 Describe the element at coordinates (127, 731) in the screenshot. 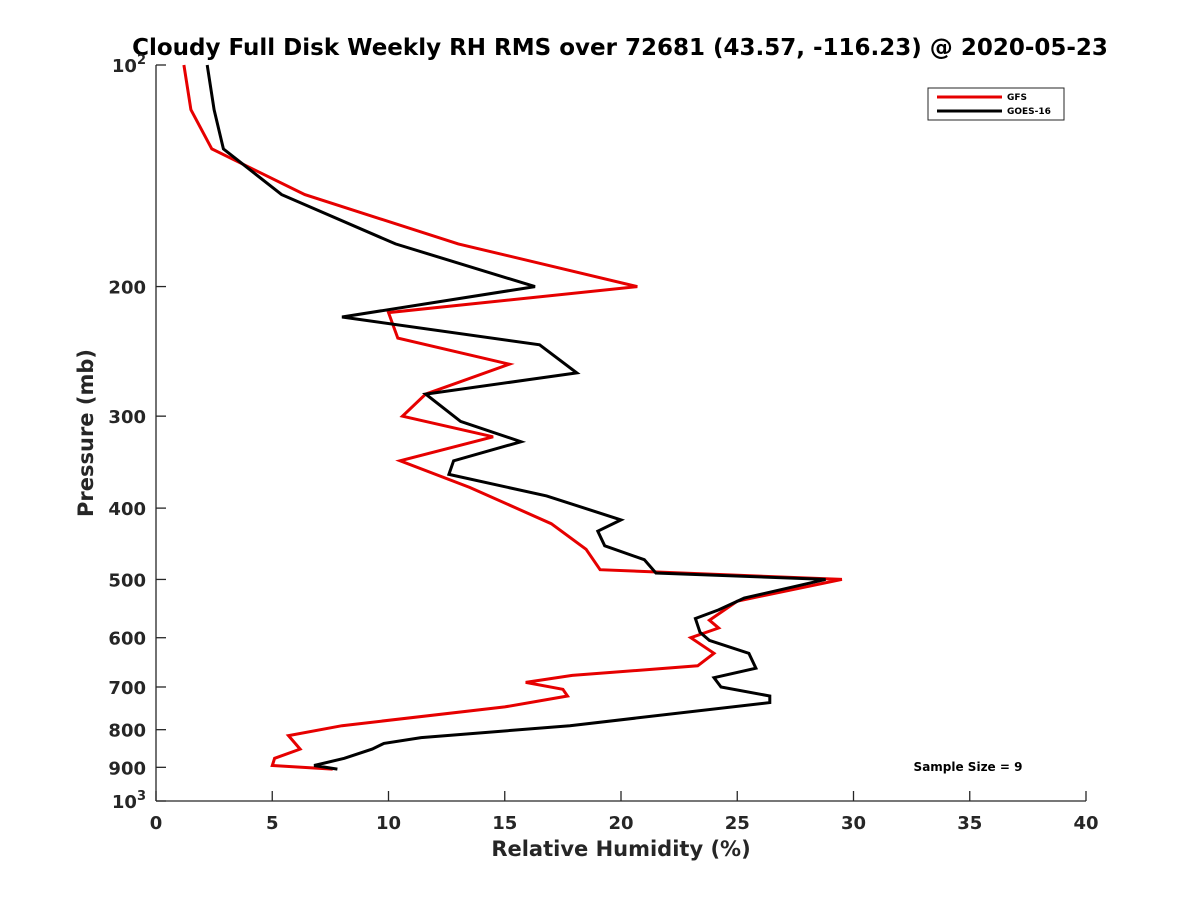

I see `y-tick-label: 800` at that location.